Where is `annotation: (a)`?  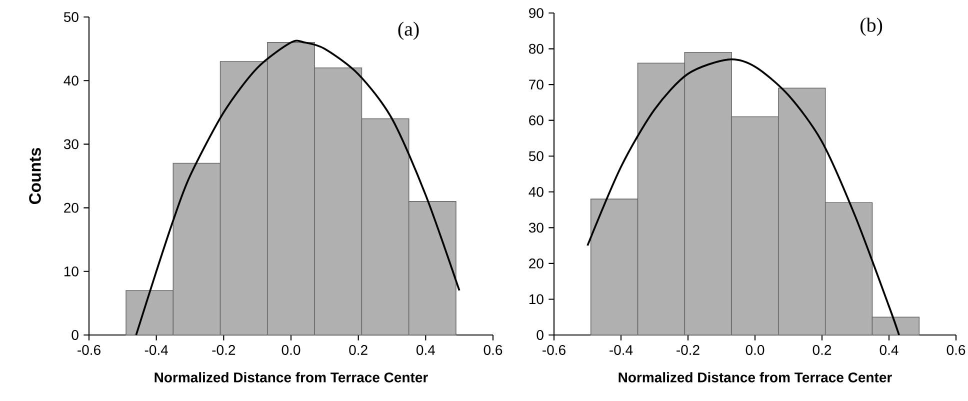
annotation: (a) is located at coordinates (408, 31).